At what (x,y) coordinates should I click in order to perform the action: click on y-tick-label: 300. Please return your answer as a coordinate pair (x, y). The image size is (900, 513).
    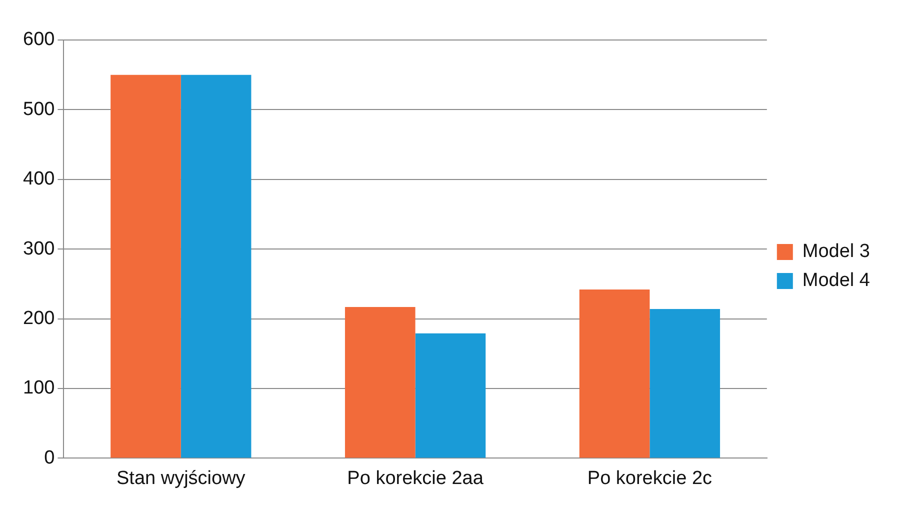
    Looking at the image, I should click on (39, 249).